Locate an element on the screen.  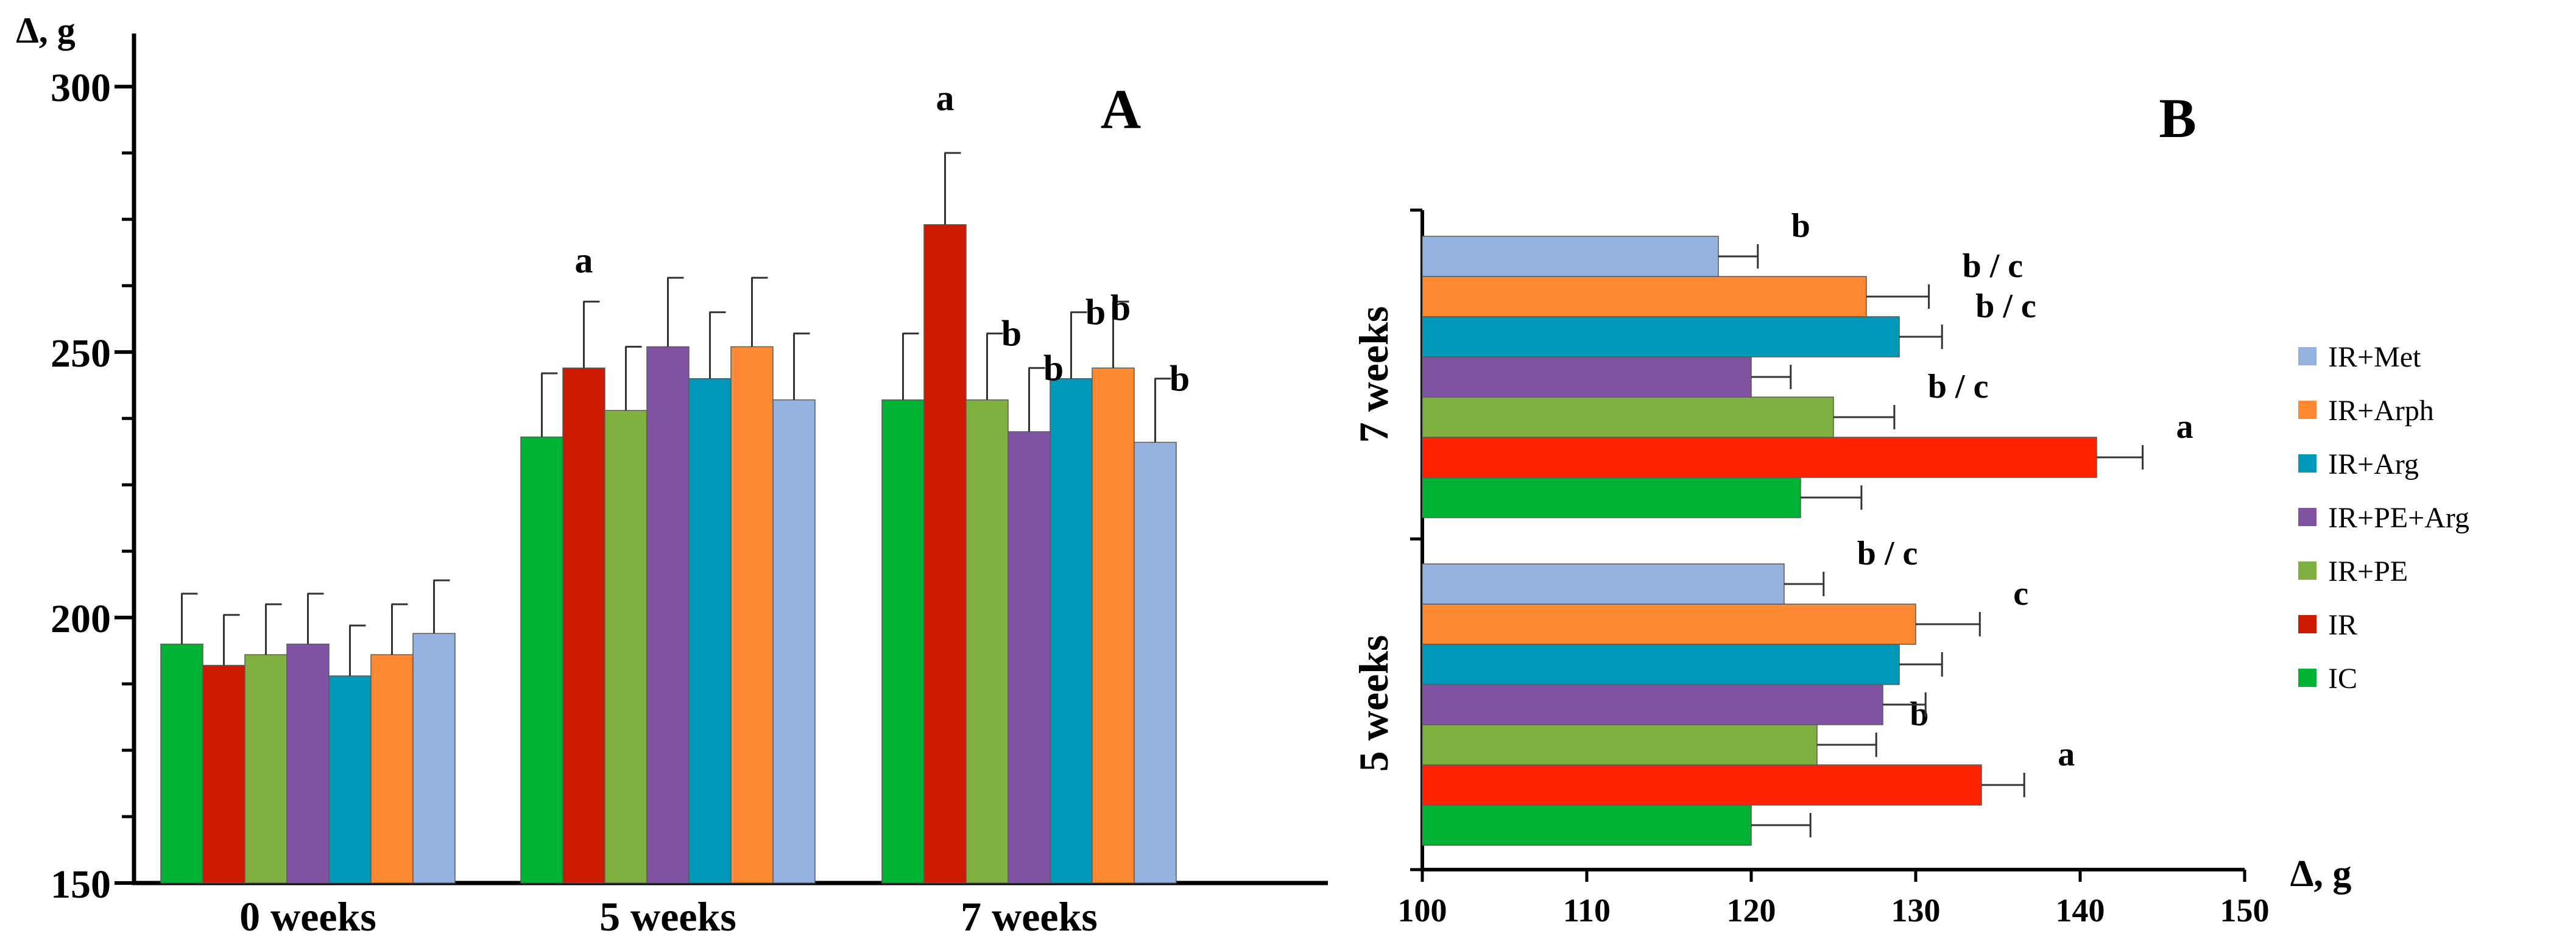
bar-a-0-weeks-ir-pe-arg is located at coordinates (308, 763).